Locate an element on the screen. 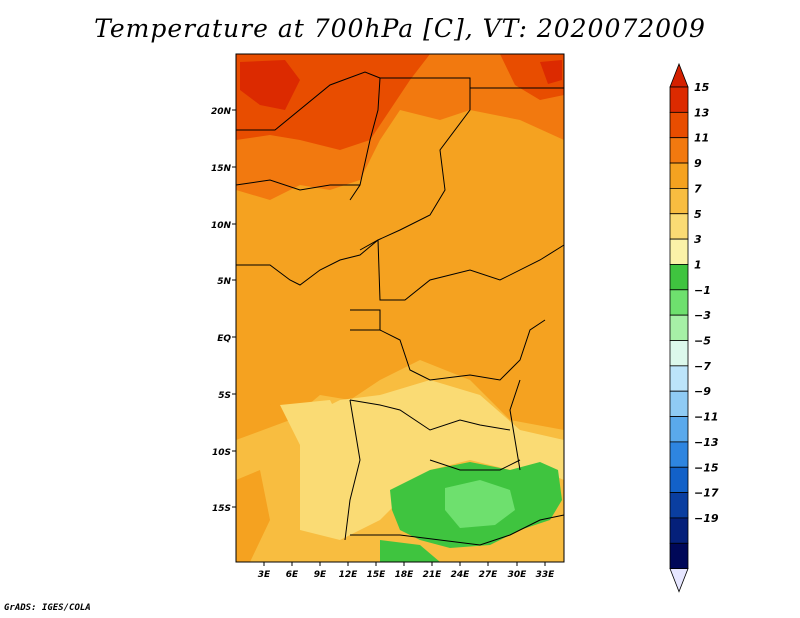 This screenshot has height=618, width=800. lon-label: 21E is located at coordinates (433, 575).